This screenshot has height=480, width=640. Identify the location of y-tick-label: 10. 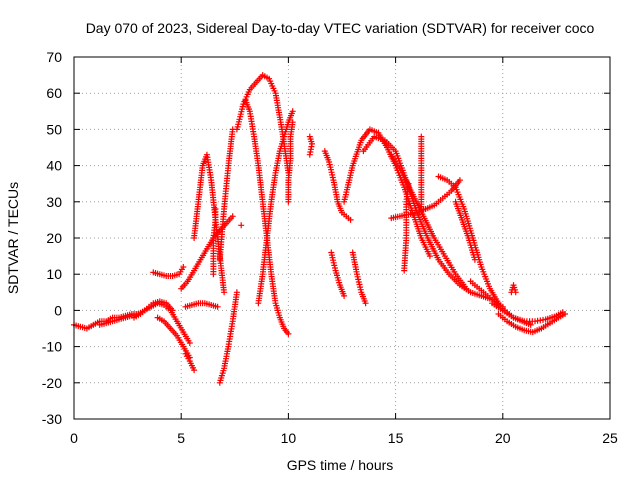
(54, 274).